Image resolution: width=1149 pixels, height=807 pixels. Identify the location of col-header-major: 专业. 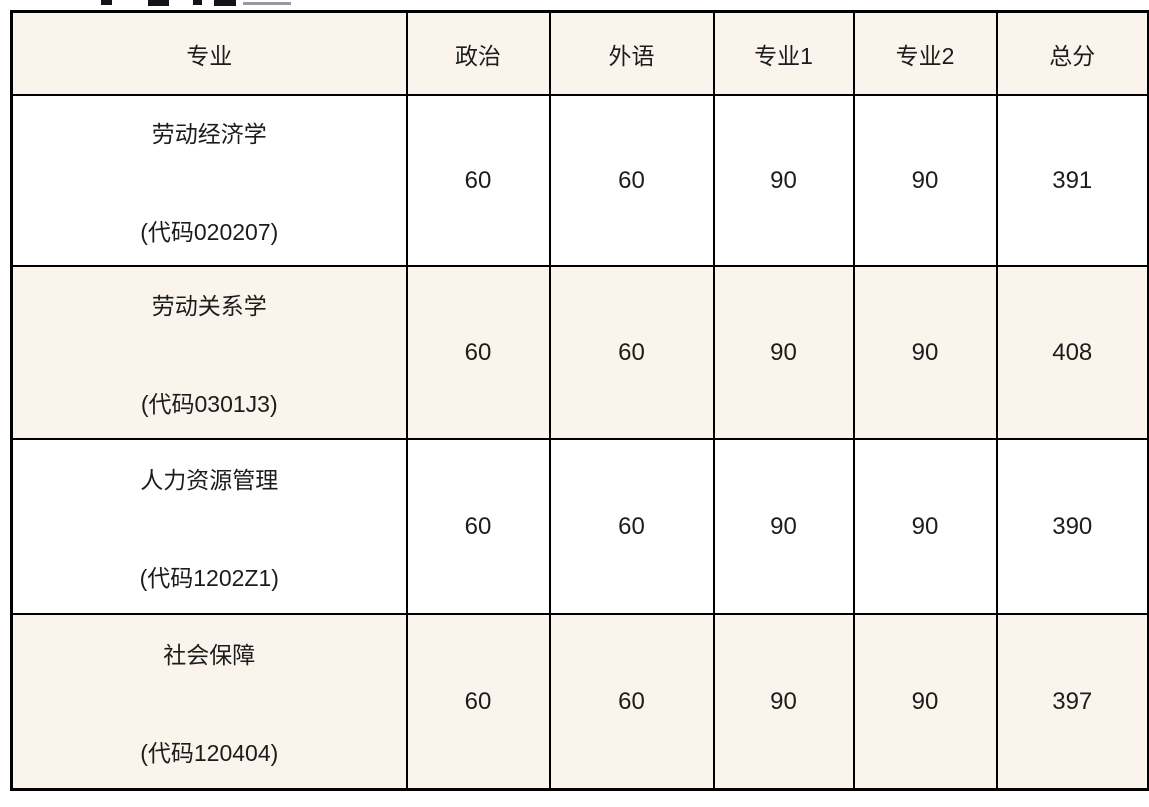
(209, 53).